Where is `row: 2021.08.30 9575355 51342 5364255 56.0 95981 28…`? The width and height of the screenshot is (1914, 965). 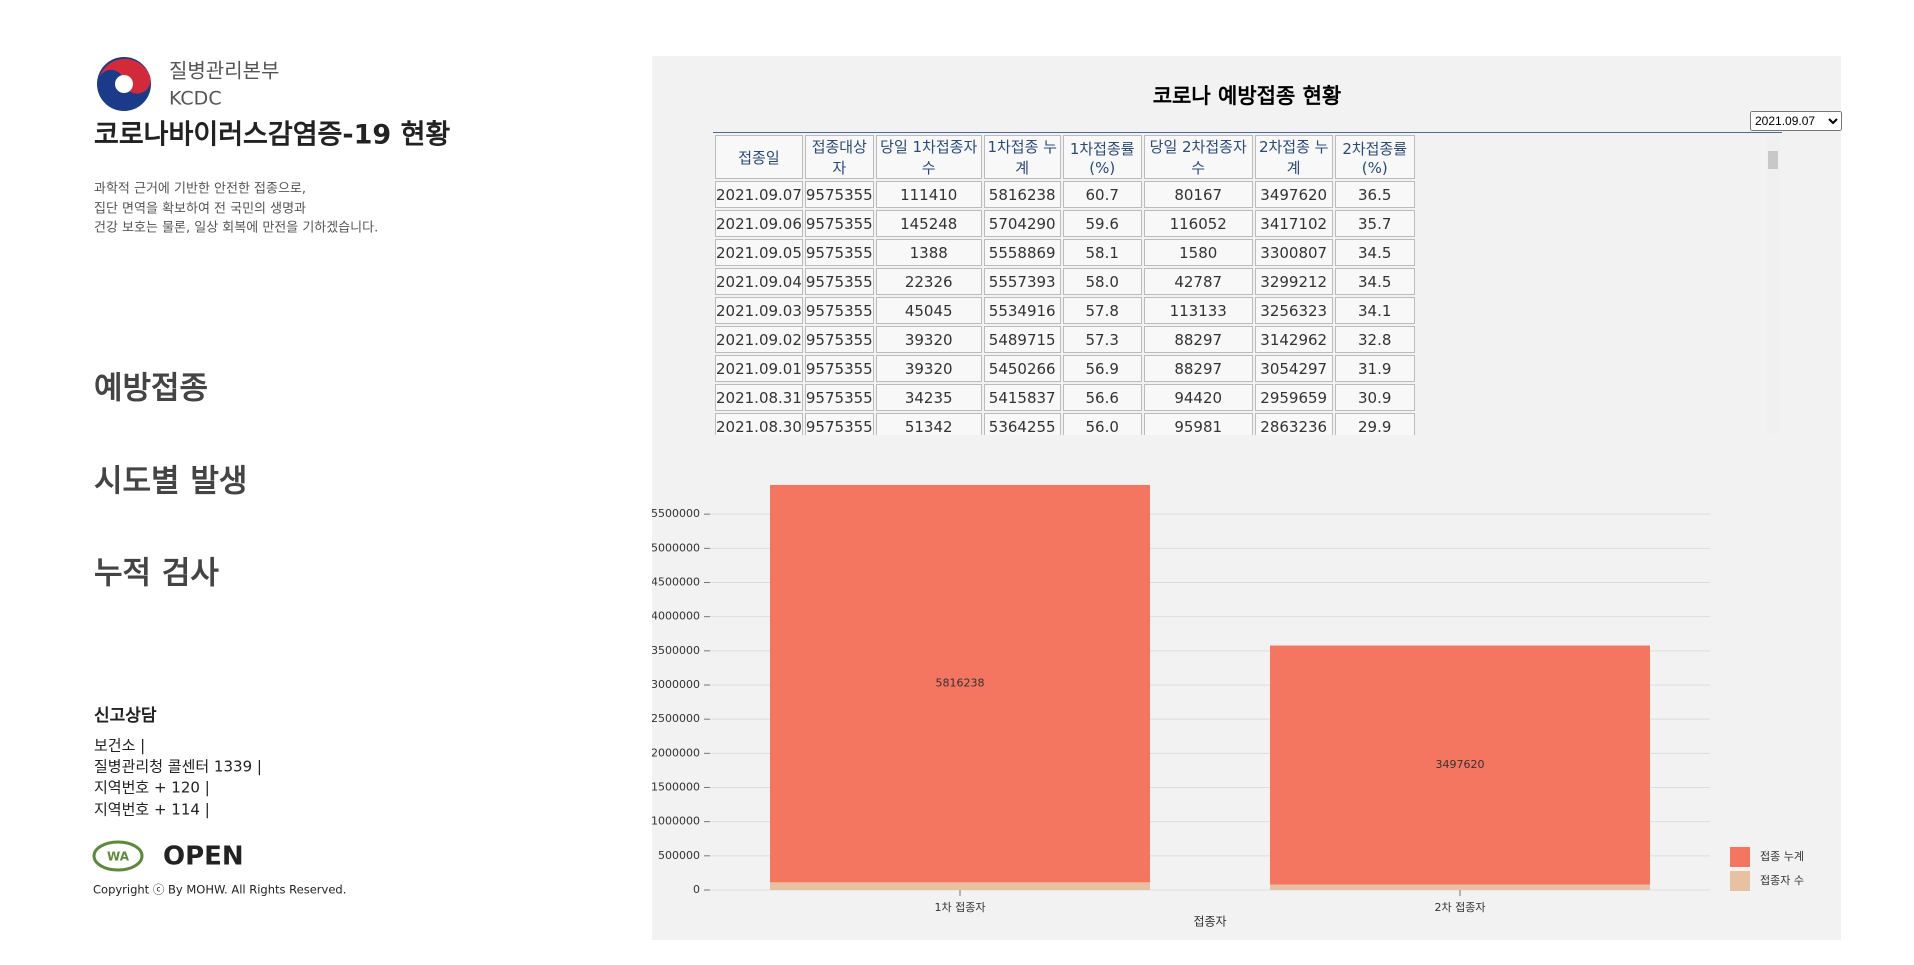 row: 2021.08.30 9575355 51342 5364255 56.0 95981 28… is located at coordinates (1065, 424).